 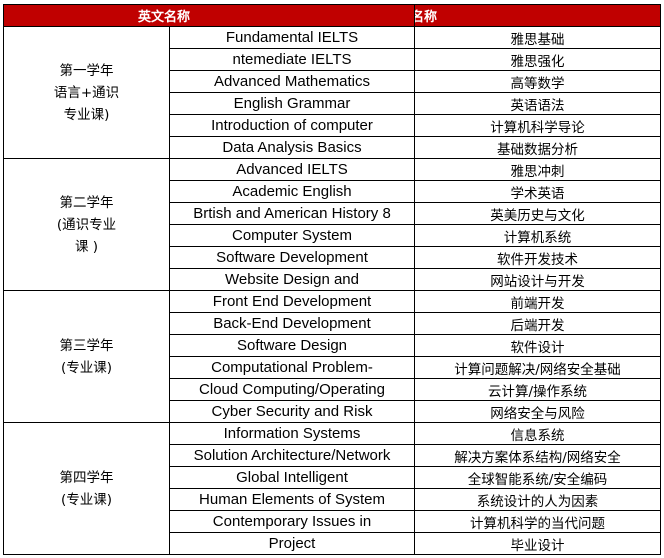 I want to click on course-chinese-name: 计算机科学的当代问题, so click(x=538, y=521).